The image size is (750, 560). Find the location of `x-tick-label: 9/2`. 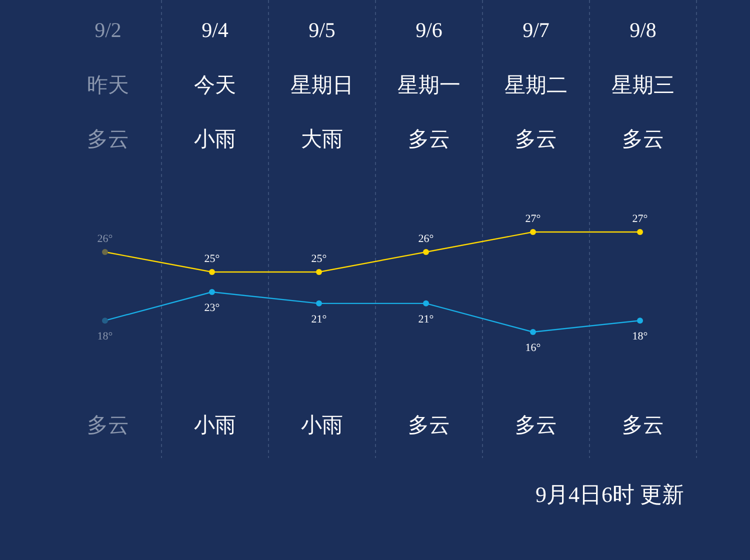

x-tick-label: 9/2 is located at coordinates (108, 30).